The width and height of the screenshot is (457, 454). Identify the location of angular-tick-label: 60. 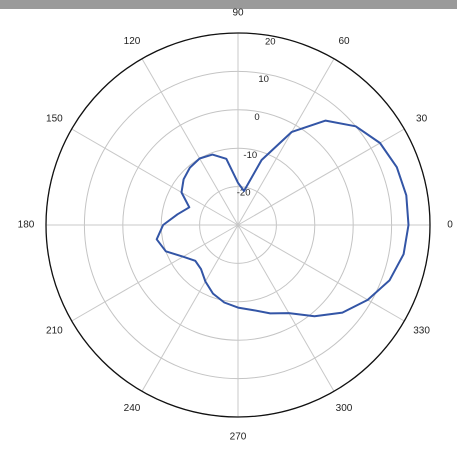
(344, 41).